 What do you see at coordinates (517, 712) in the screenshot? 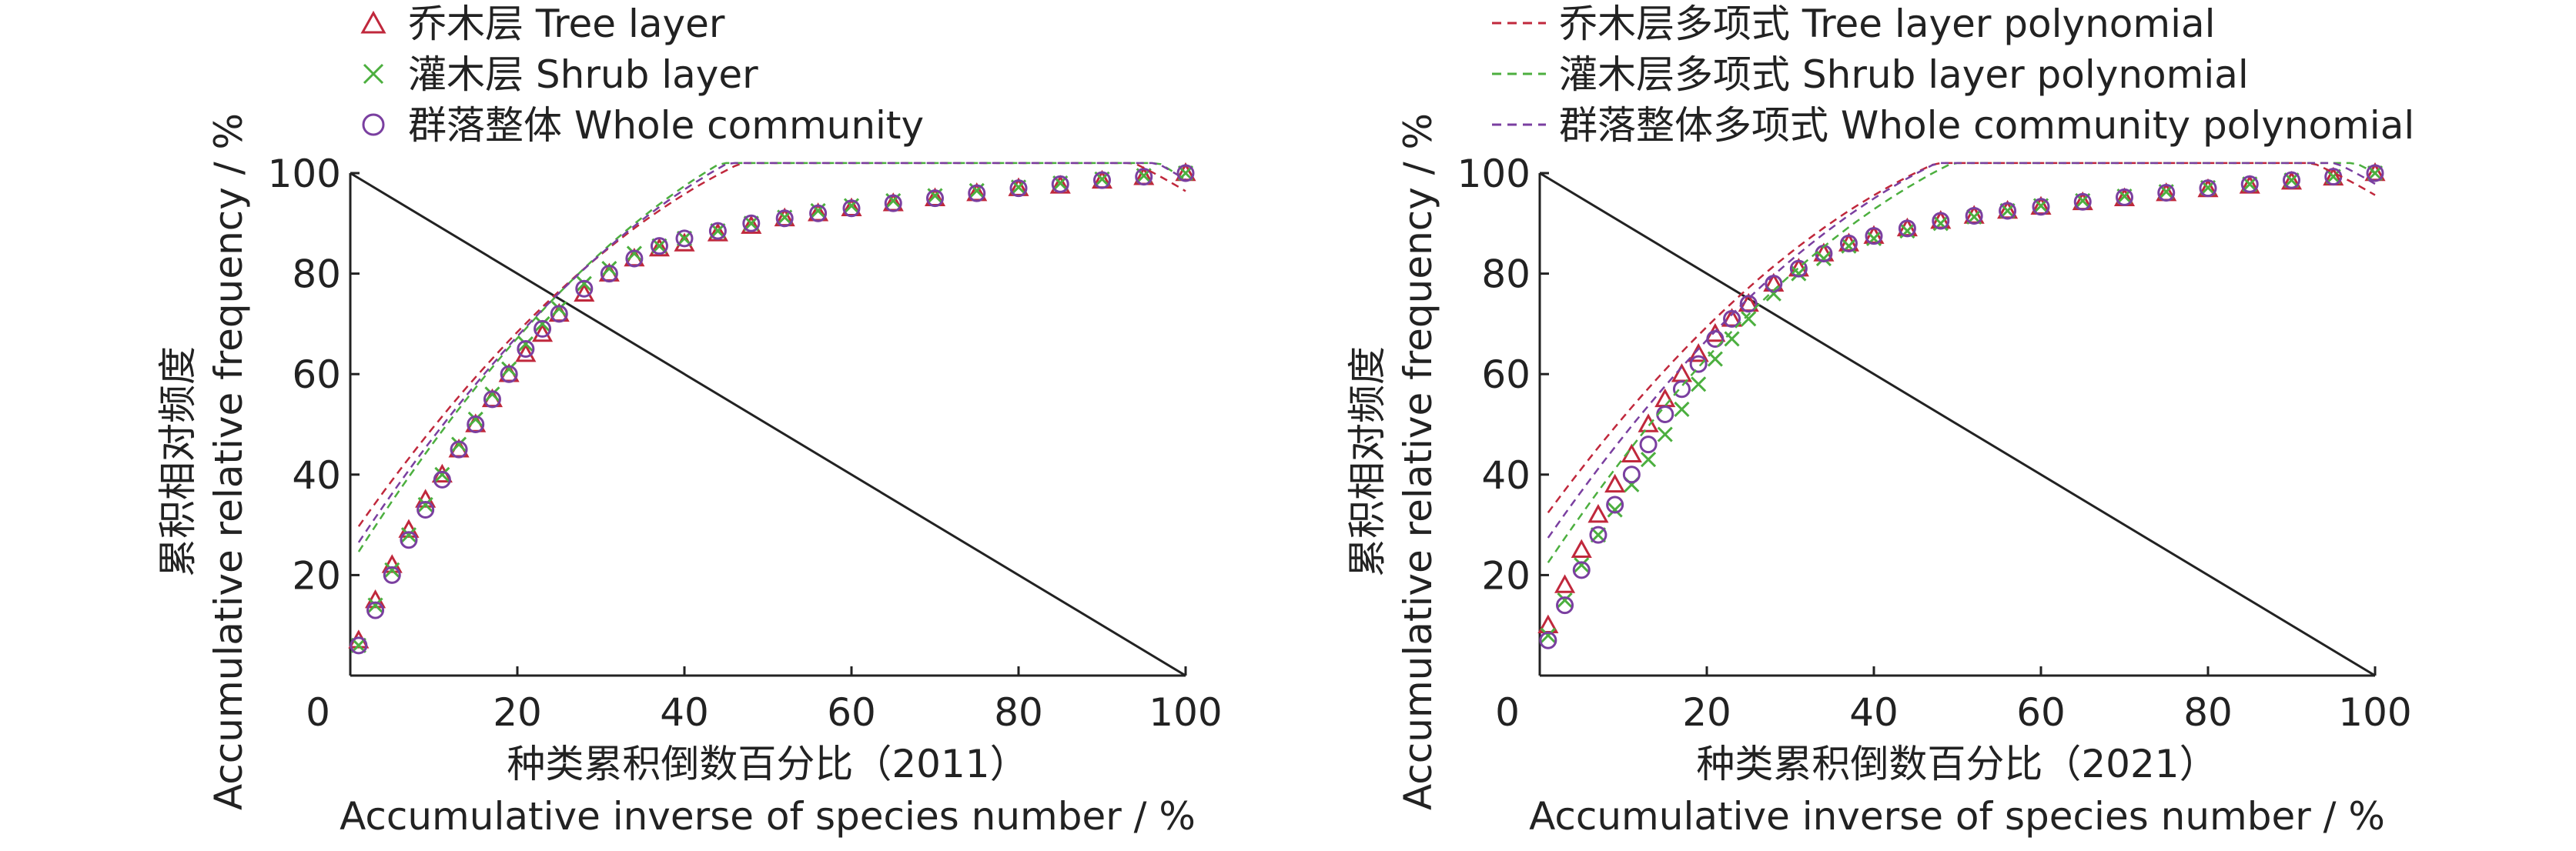
I see `x-tick-label: 20` at bounding box center [517, 712].